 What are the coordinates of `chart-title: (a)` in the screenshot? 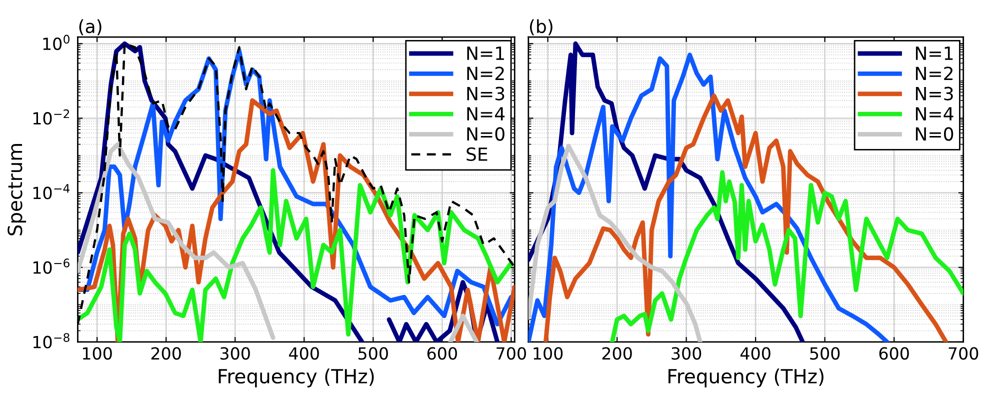 It's located at (90, 27).